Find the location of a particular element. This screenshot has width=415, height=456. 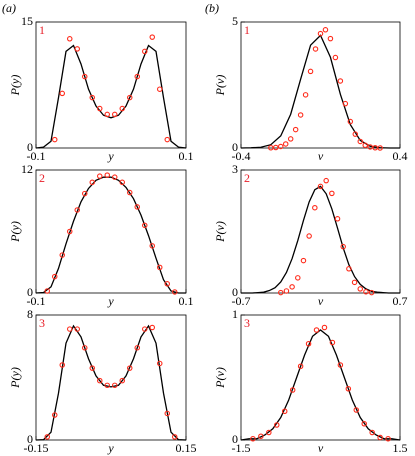

x-tick-label: 0.4 is located at coordinates (400, 156).